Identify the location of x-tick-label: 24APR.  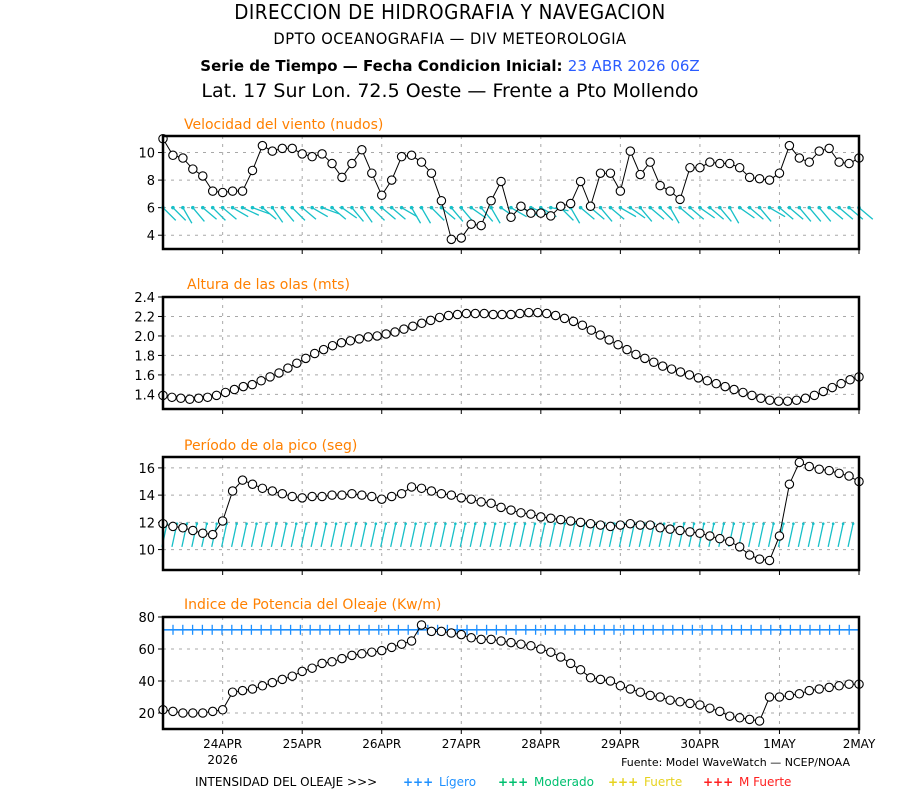
(222, 744).